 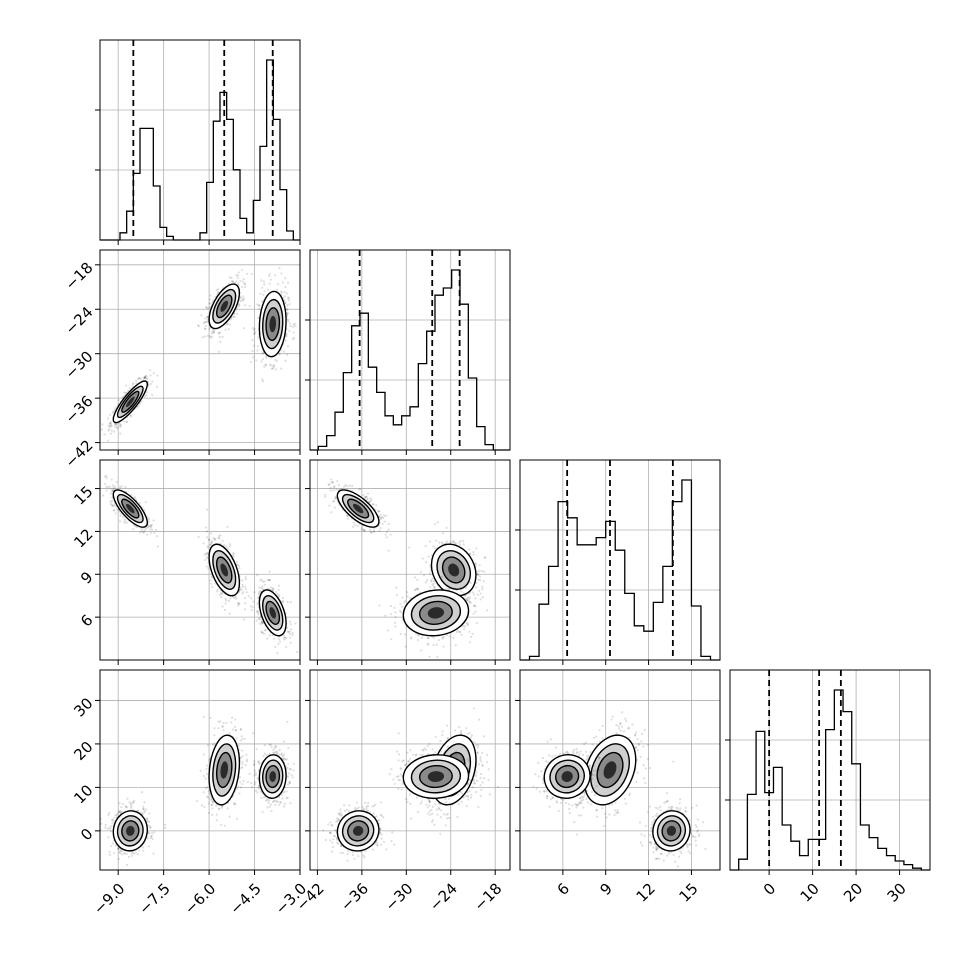 I want to click on histogram-series, so click(x=200, y=150).